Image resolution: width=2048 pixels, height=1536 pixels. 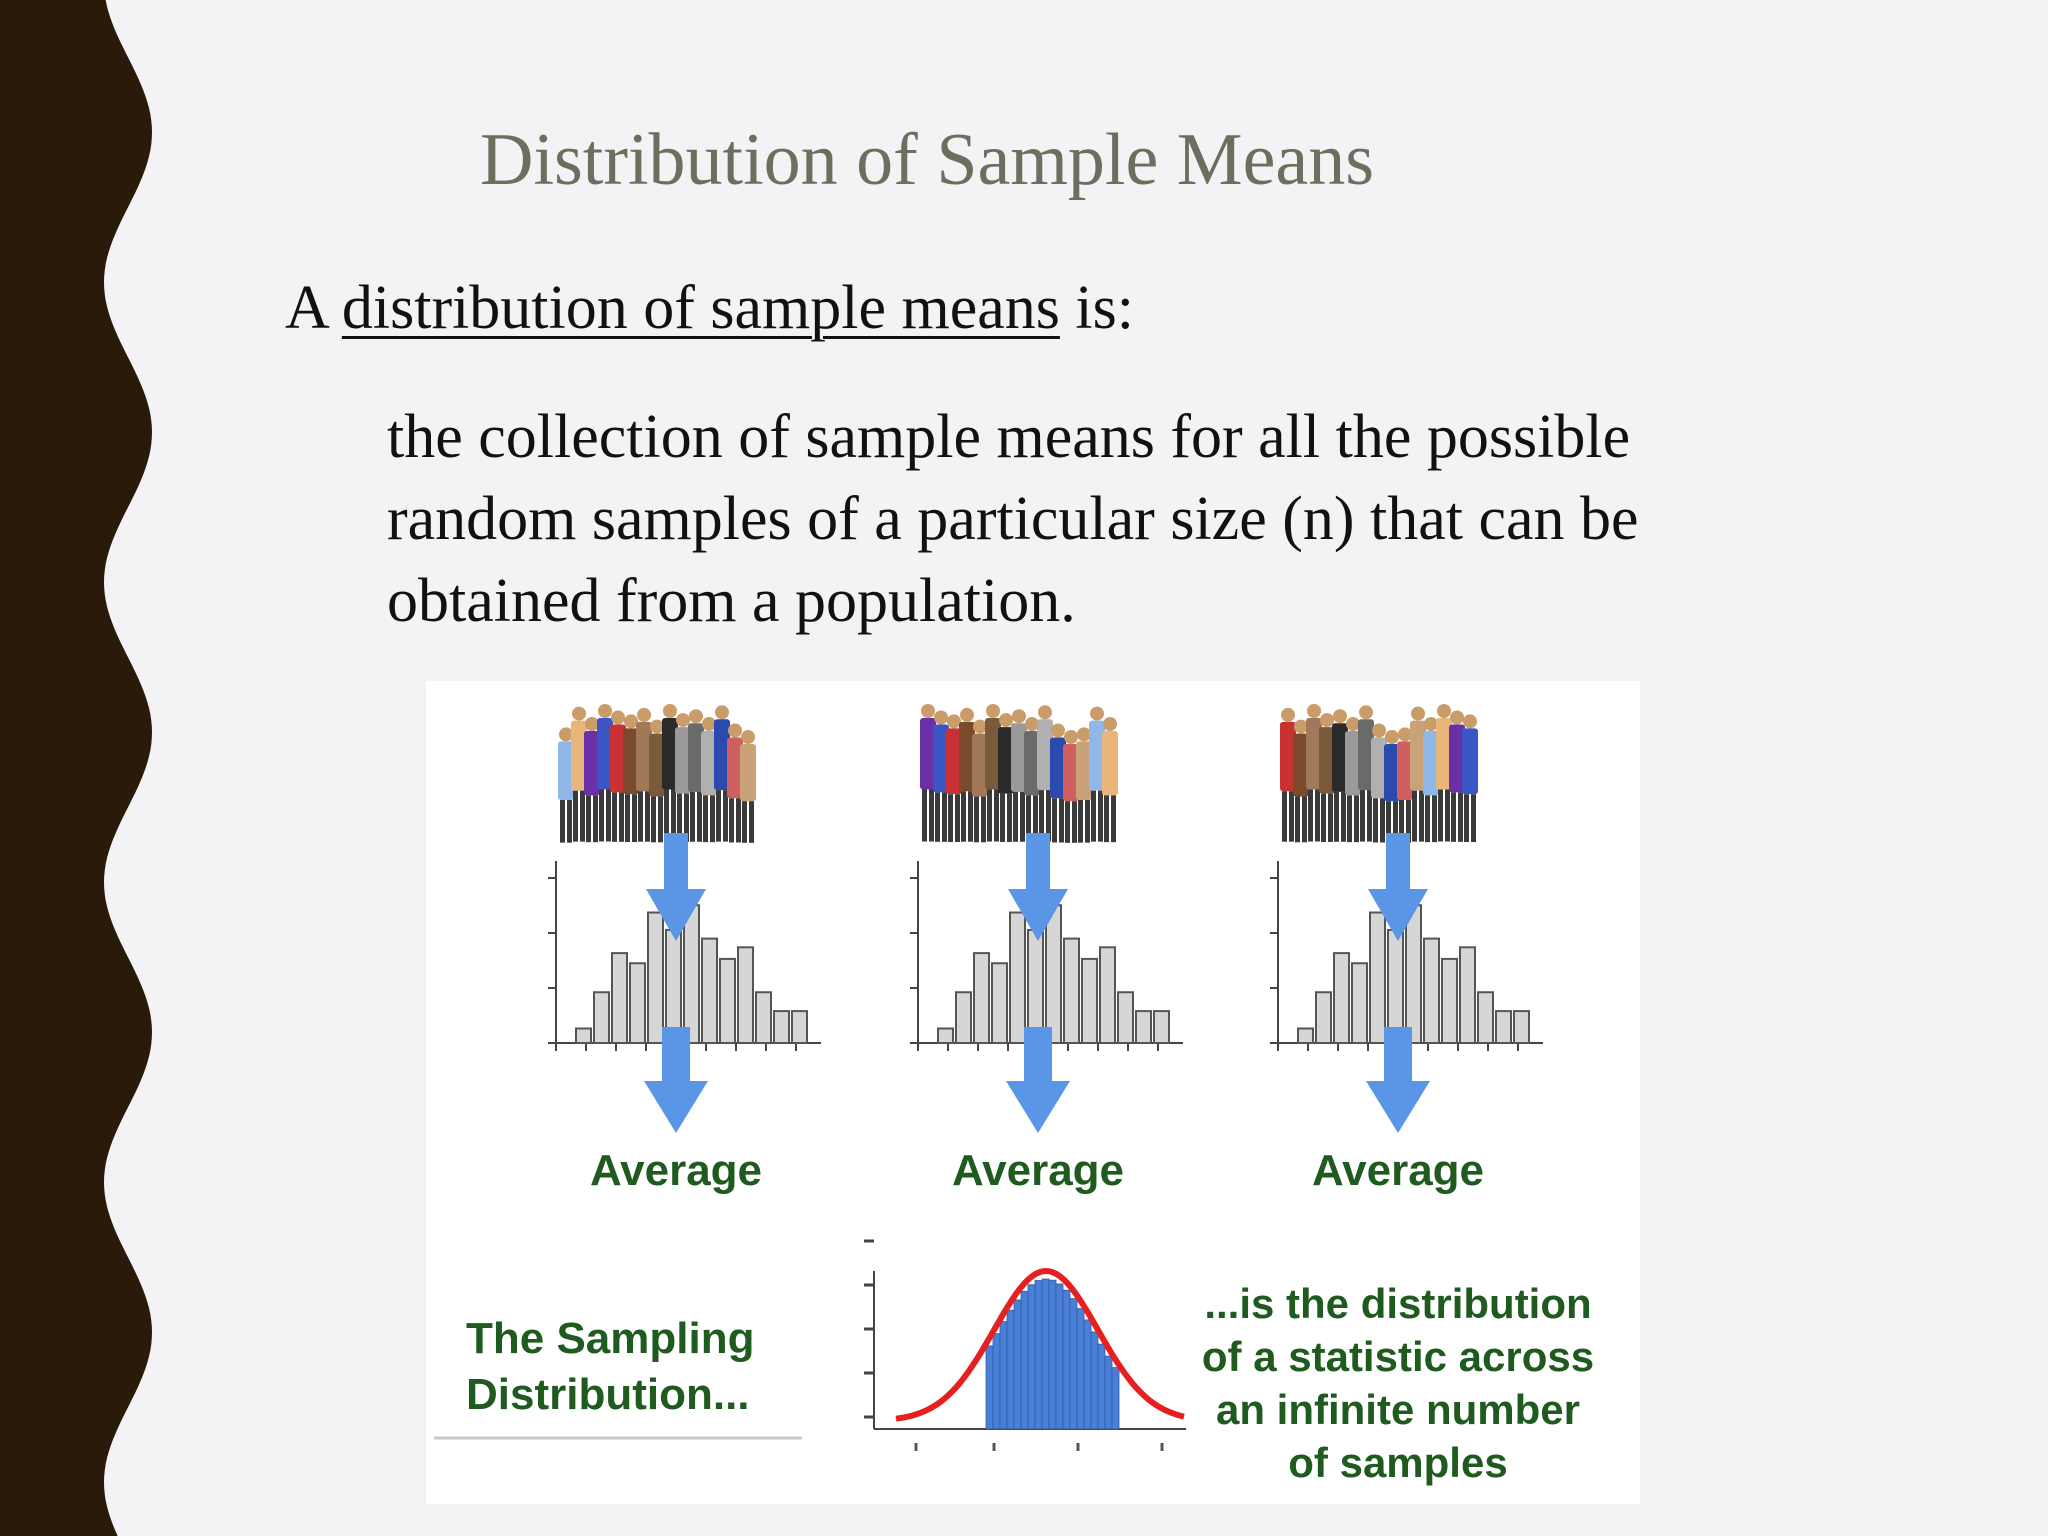 What do you see at coordinates (1105, 308) in the screenshot?
I see `lead-suffix: is:` at bounding box center [1105, 308].